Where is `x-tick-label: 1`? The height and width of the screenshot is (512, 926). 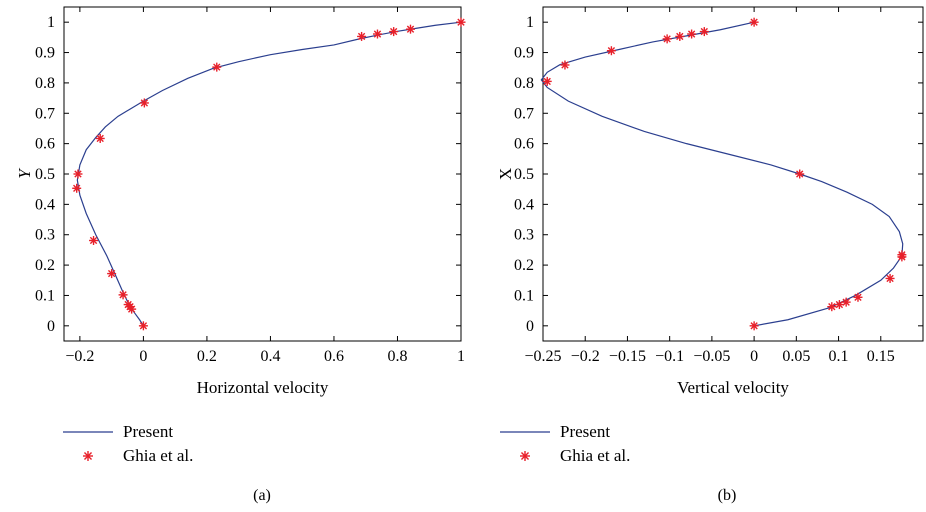
x-tick-label: 1 is located at coordinates (461, 356).